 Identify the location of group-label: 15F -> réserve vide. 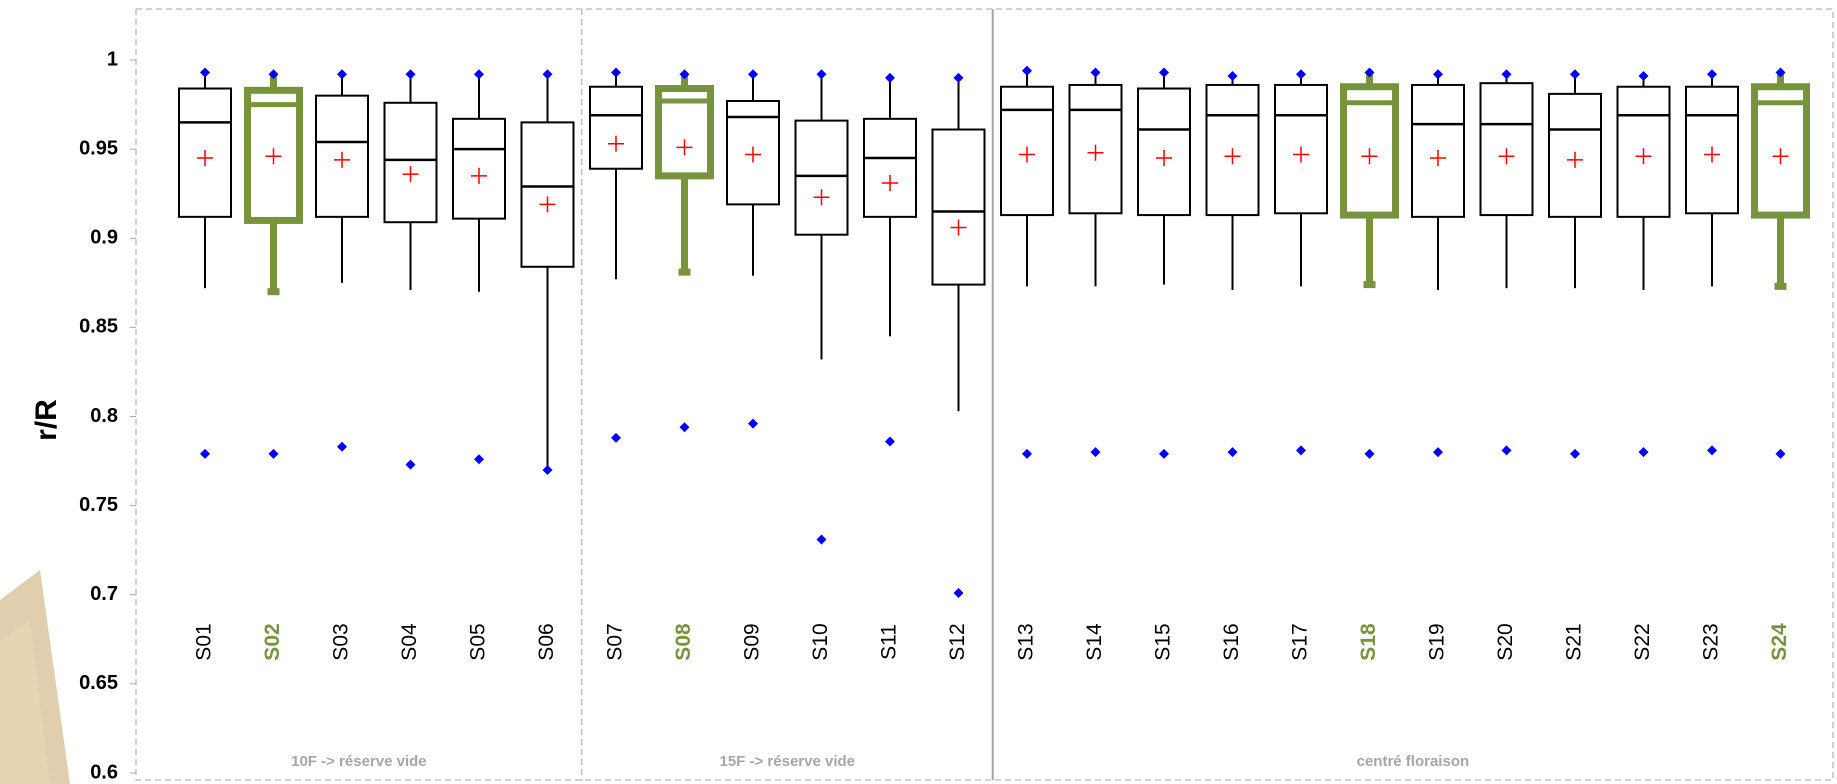
(787, 761).